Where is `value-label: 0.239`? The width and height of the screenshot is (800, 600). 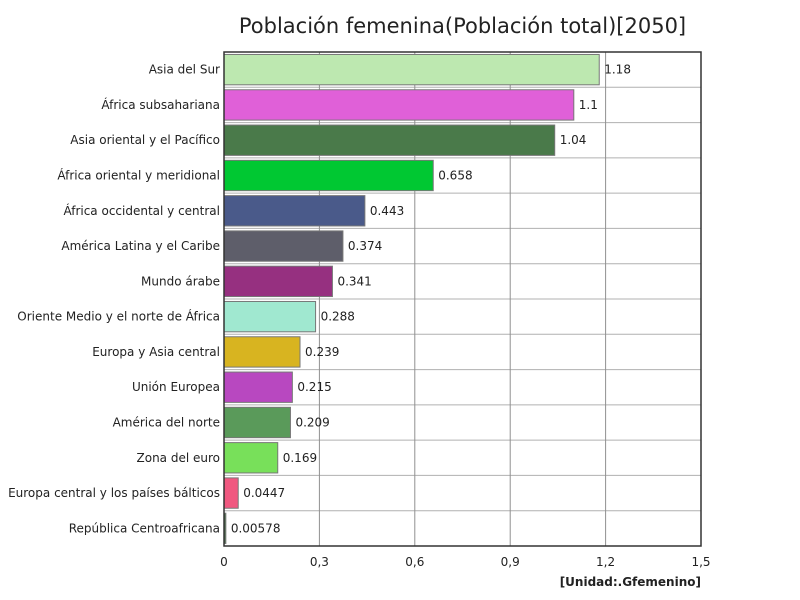
value-label: 0.239 is located at coordinates (322, 352).